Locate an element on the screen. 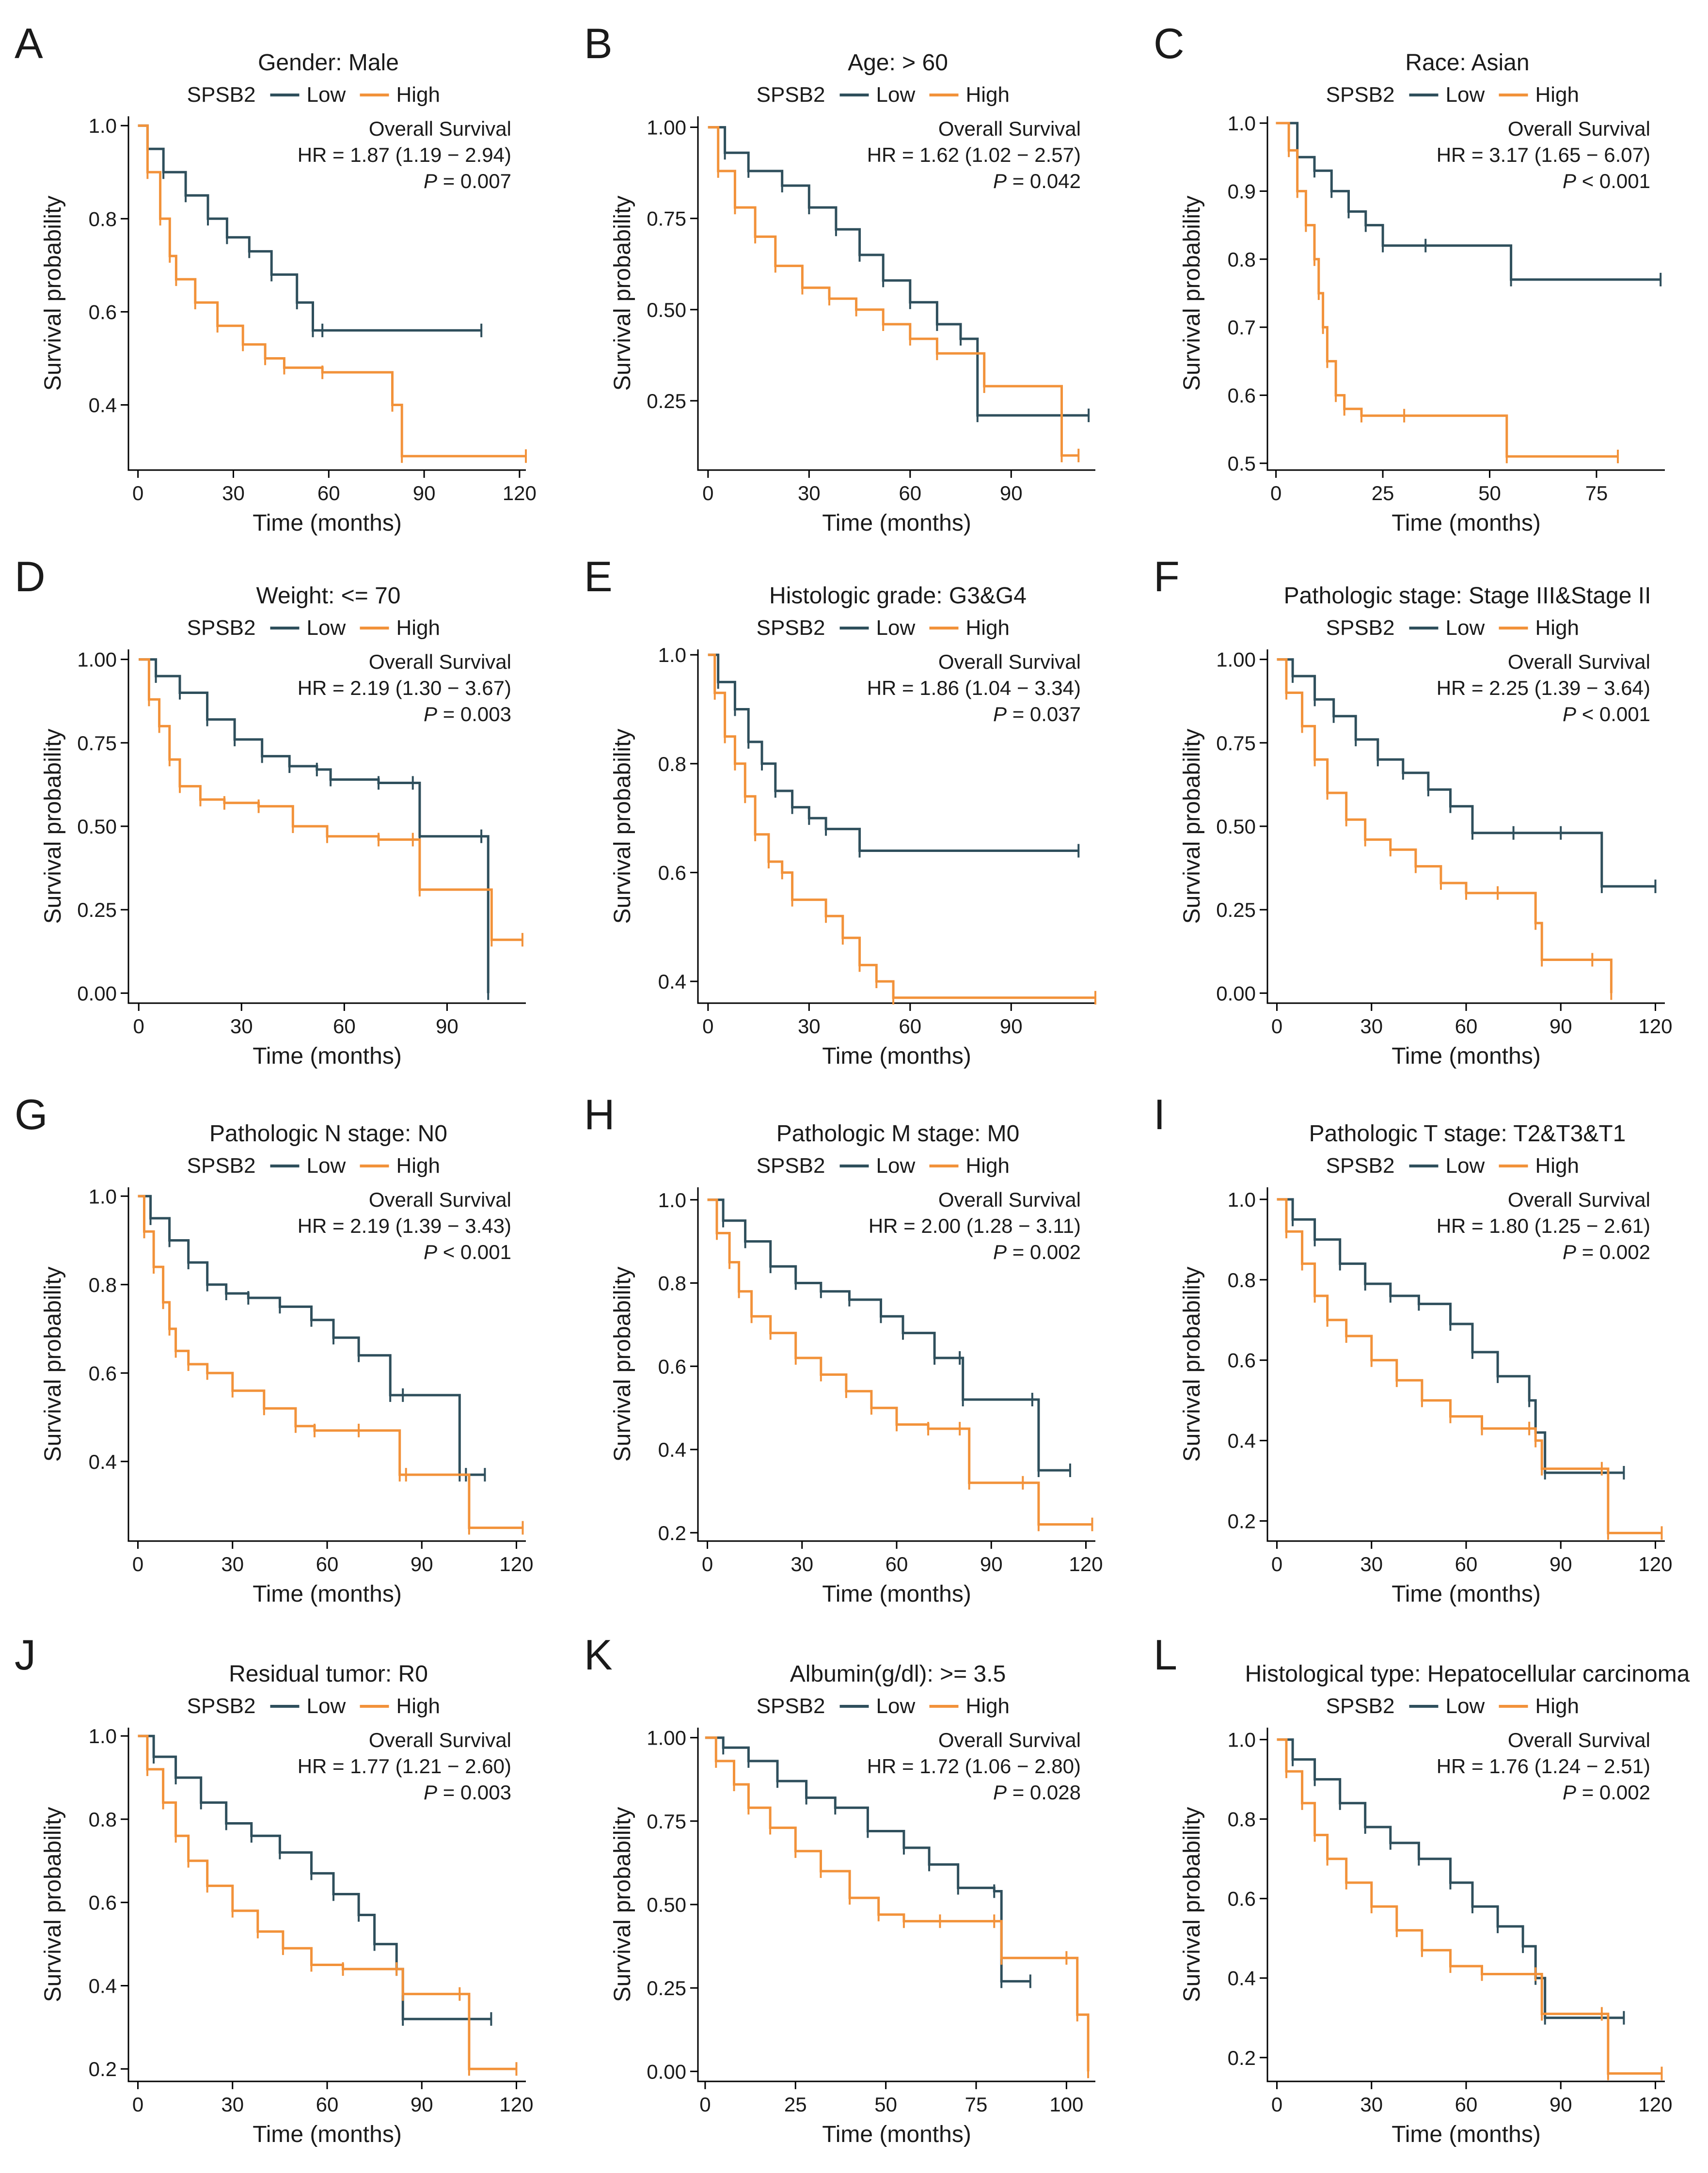 Image resolution: width=1708 pixels, height=2173 pixels. y-tick-label: 0.50 is located at coordinates (1236, 826).